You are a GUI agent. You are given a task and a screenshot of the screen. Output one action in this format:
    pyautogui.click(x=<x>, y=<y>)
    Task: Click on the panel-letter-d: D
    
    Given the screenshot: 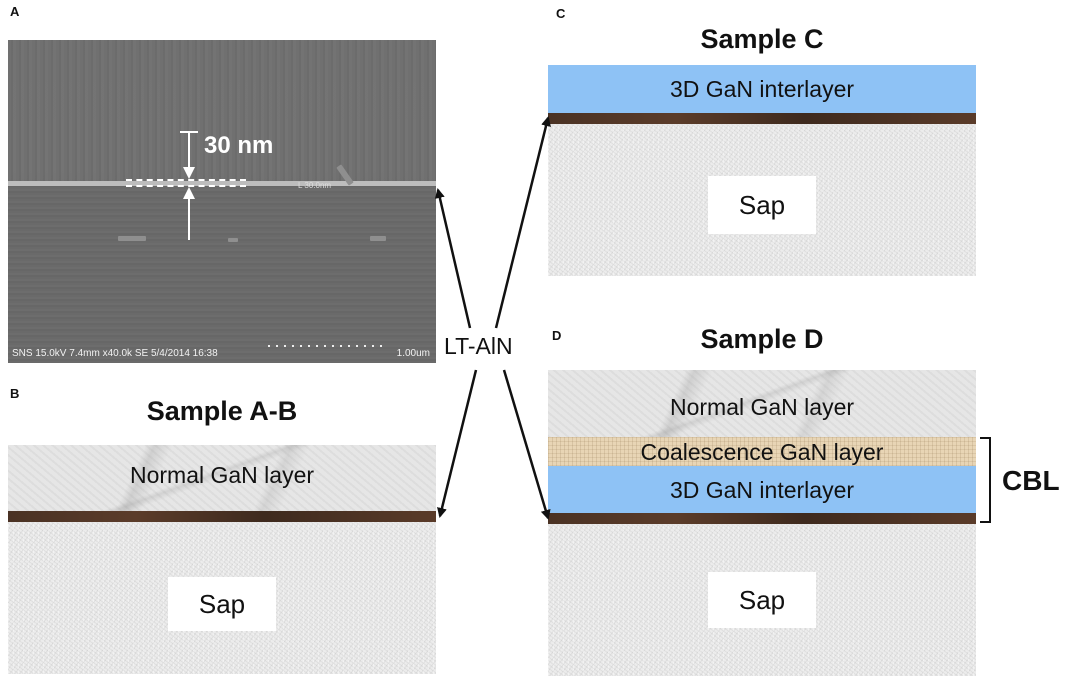 What is the action you would take?
    pyautogui.click(x=557, y=335)
    